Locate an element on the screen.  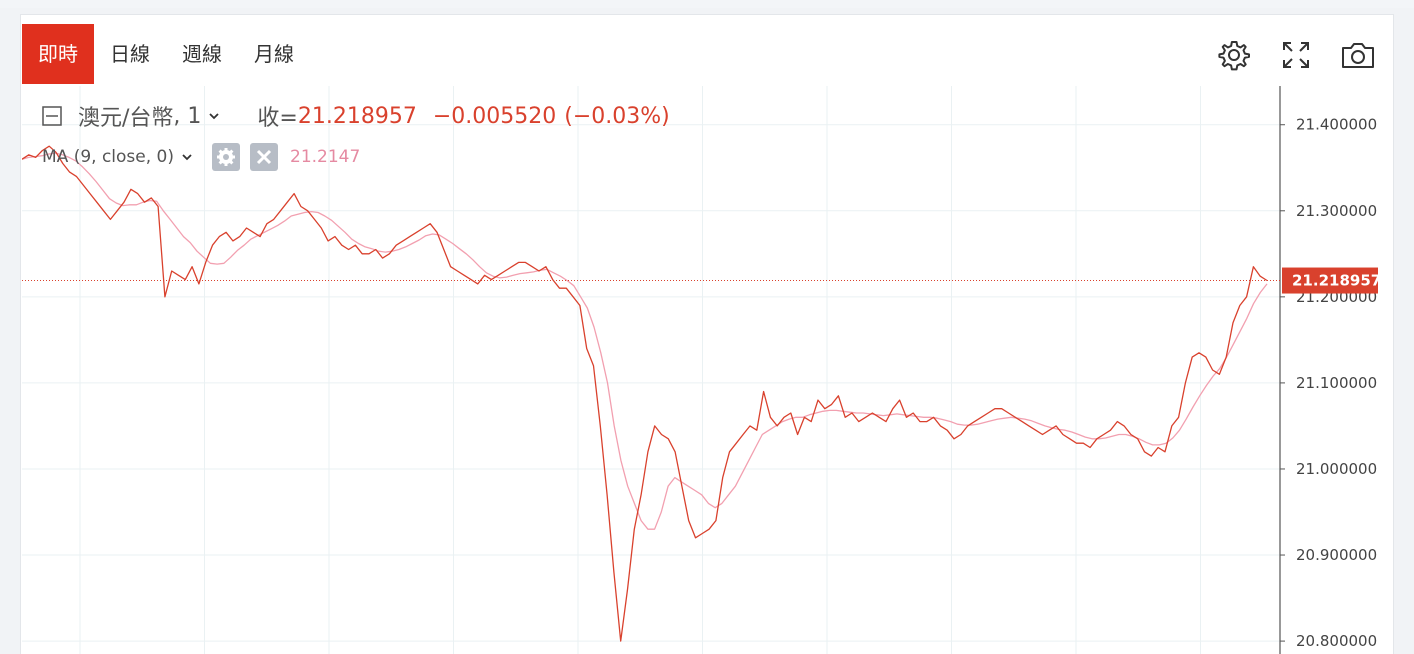
y-tick-label: 21.000000 is located at coordinates (1336, 469).